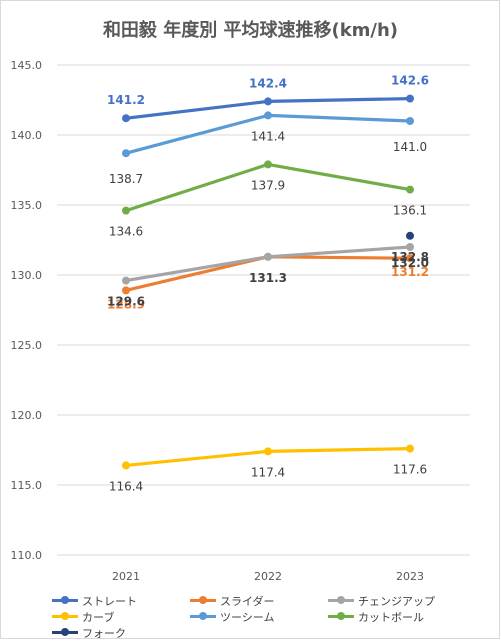 The image size is (501, 641). What do you see at coordinates (410, 470) in the screenshot?
I see `data-label: 117.6` at bounding box center [410, 470].